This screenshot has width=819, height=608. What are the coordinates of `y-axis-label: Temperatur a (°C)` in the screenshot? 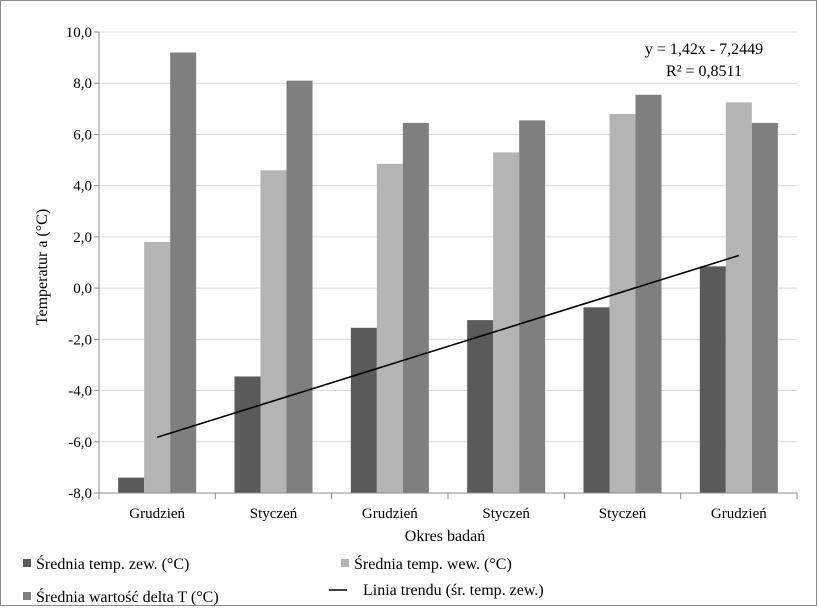 It's located at (42, 267).